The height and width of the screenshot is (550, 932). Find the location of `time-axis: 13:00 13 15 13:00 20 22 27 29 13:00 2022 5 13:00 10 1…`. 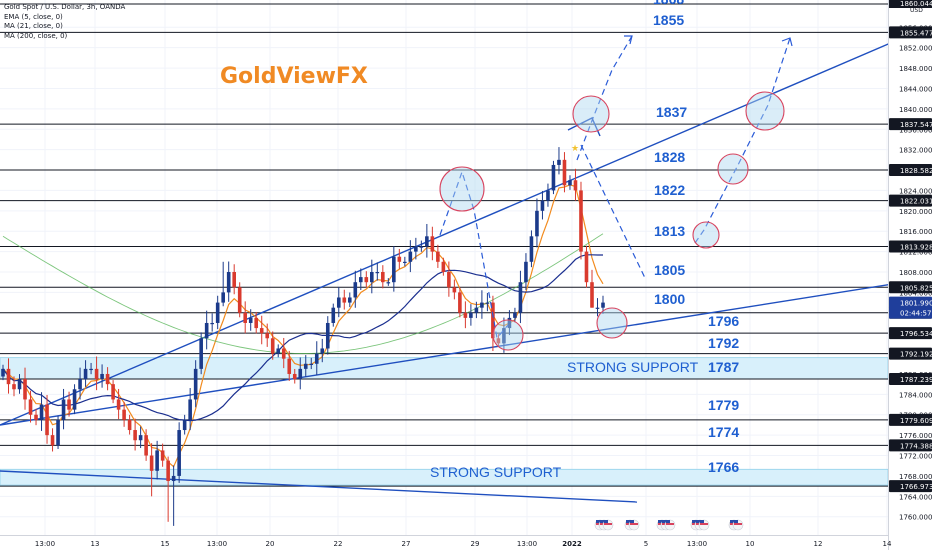

time-axis: 13:00 13 15 13:00 20 22 27 29 13:00 2022 5 13:00 10 1… is located at coordinates (446, 541).